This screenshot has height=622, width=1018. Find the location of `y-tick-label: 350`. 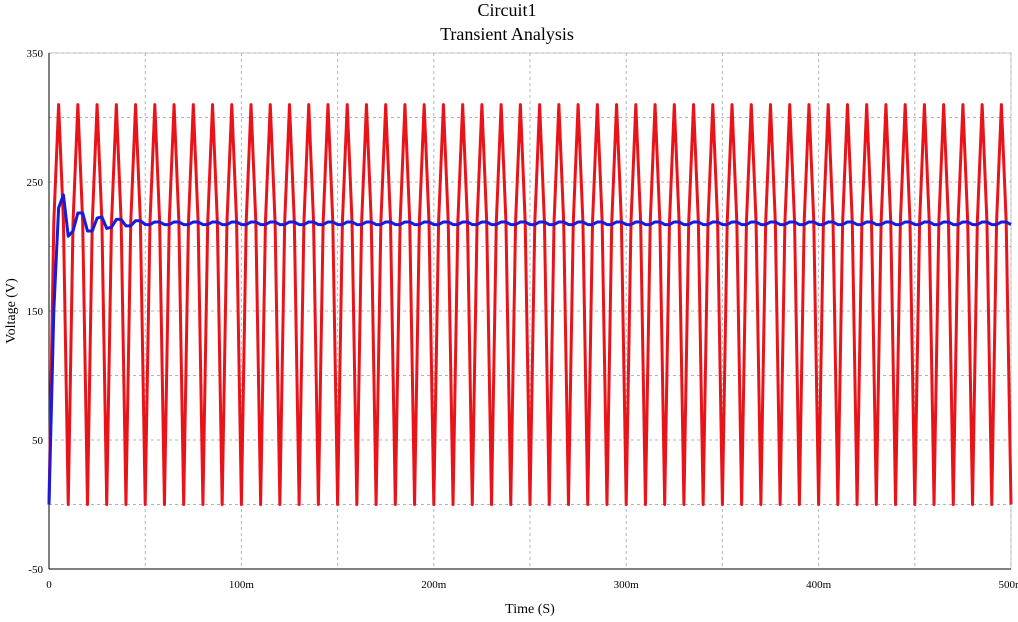

y-tick-label: 350 is located at coordinates (35, 54).